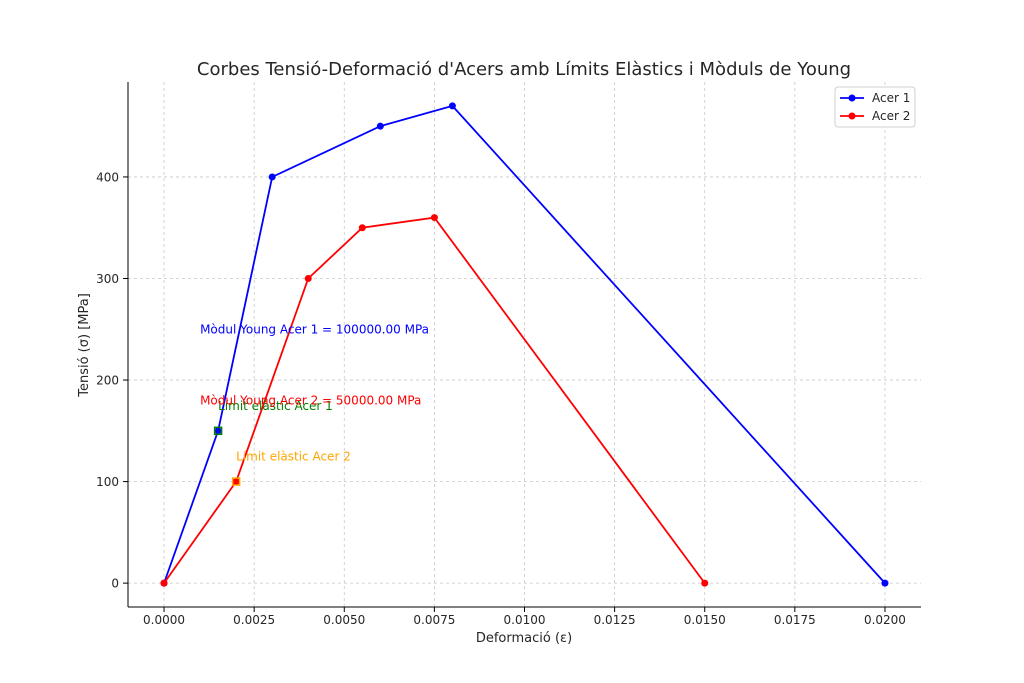 Image resolution: width=1024 pixels, height=683 pixels. What do you see at coordinates (525, 620) in the screenshot?
I see `x-tick-label: 0.0100` at bounding box center [525, 620].